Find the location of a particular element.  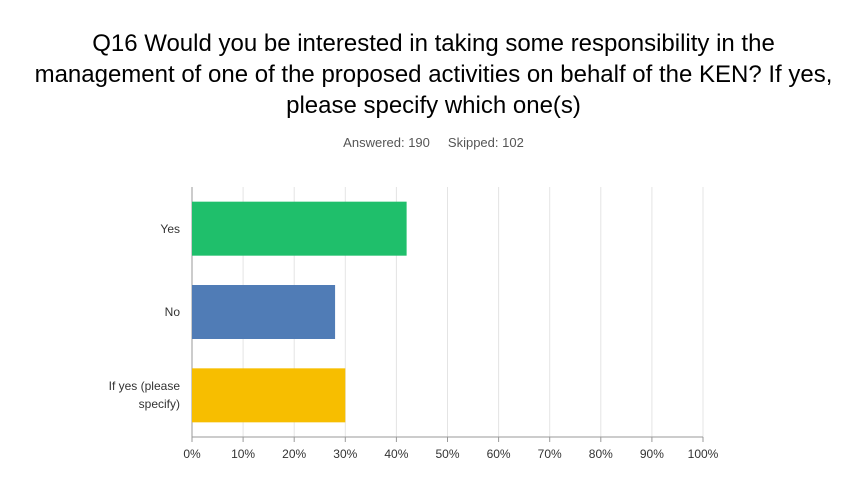

y-tick-label: No is located at coordinates (172, 312).